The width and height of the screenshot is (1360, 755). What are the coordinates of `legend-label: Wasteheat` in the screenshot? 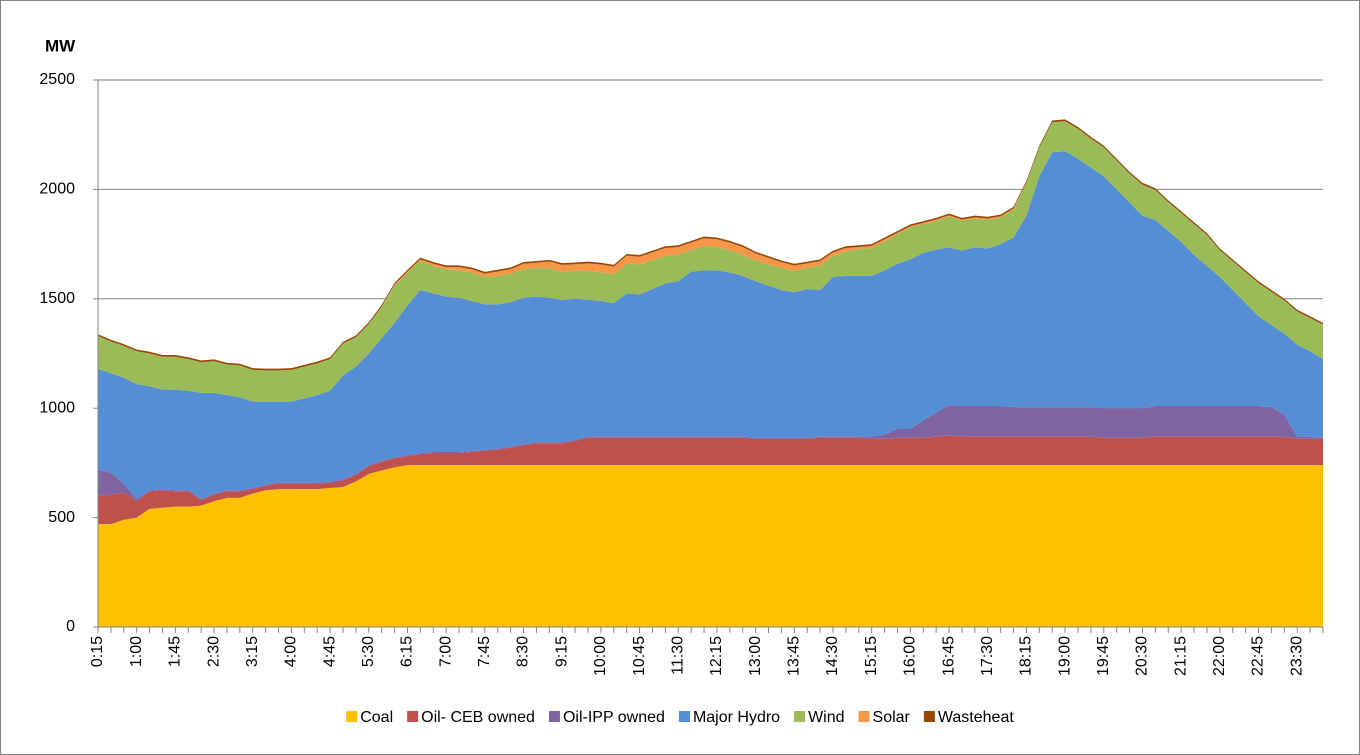 It's located at (976, 717).